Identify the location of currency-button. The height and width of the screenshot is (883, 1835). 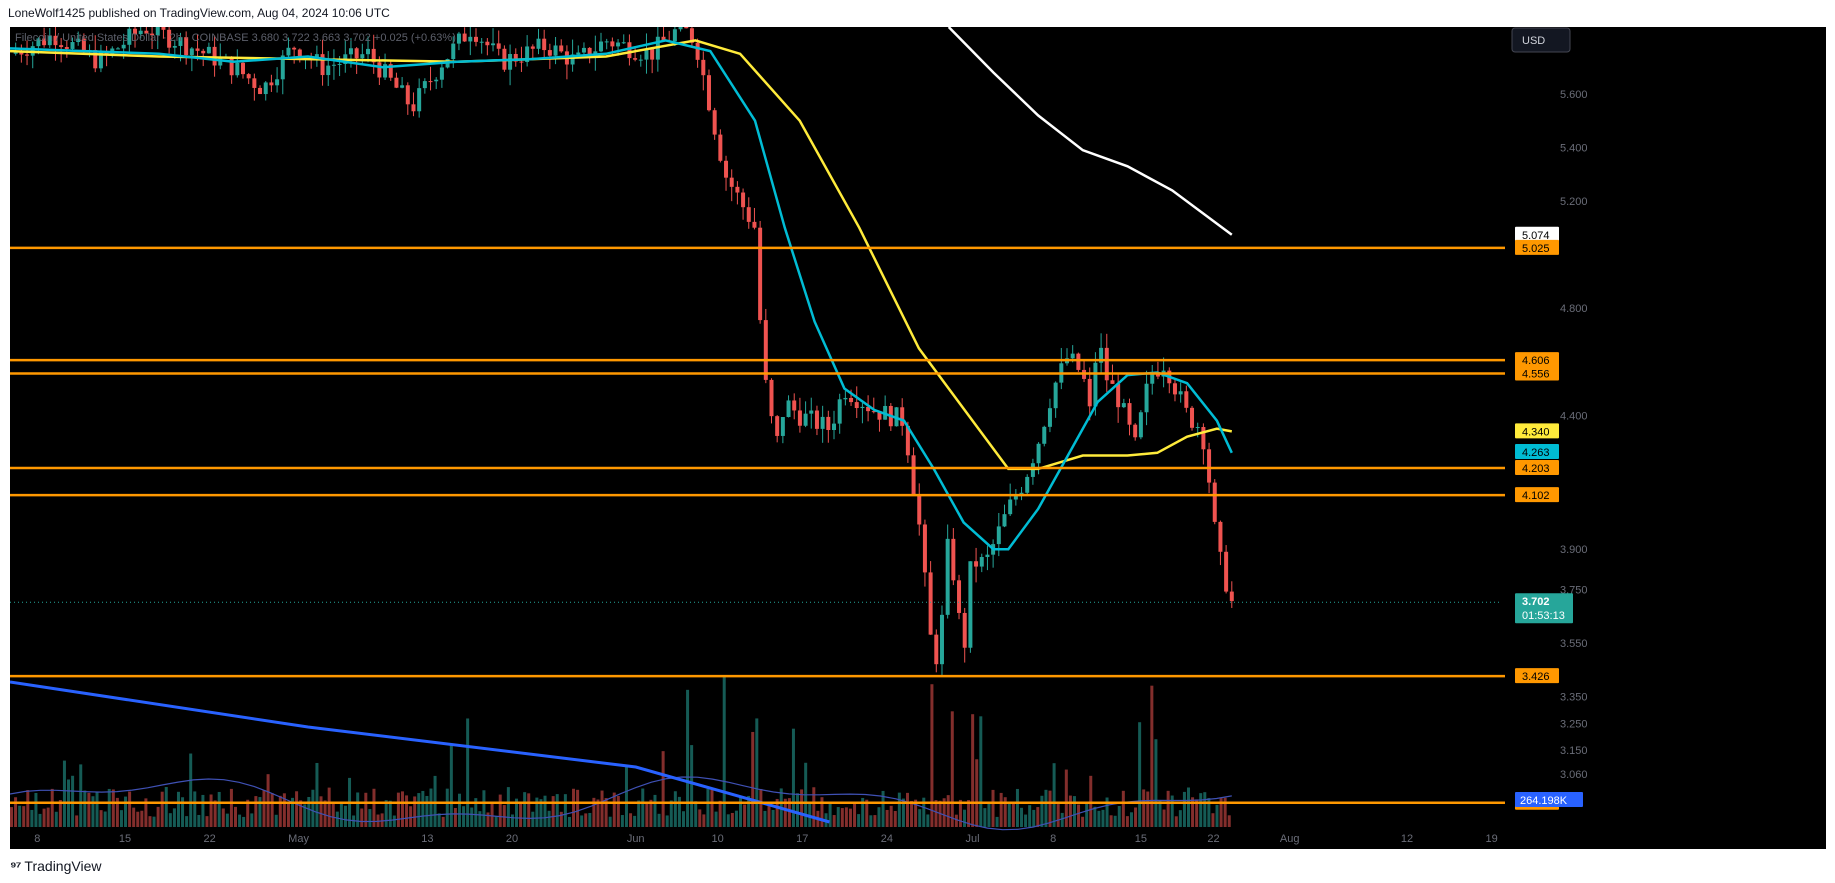
(1541, 40).